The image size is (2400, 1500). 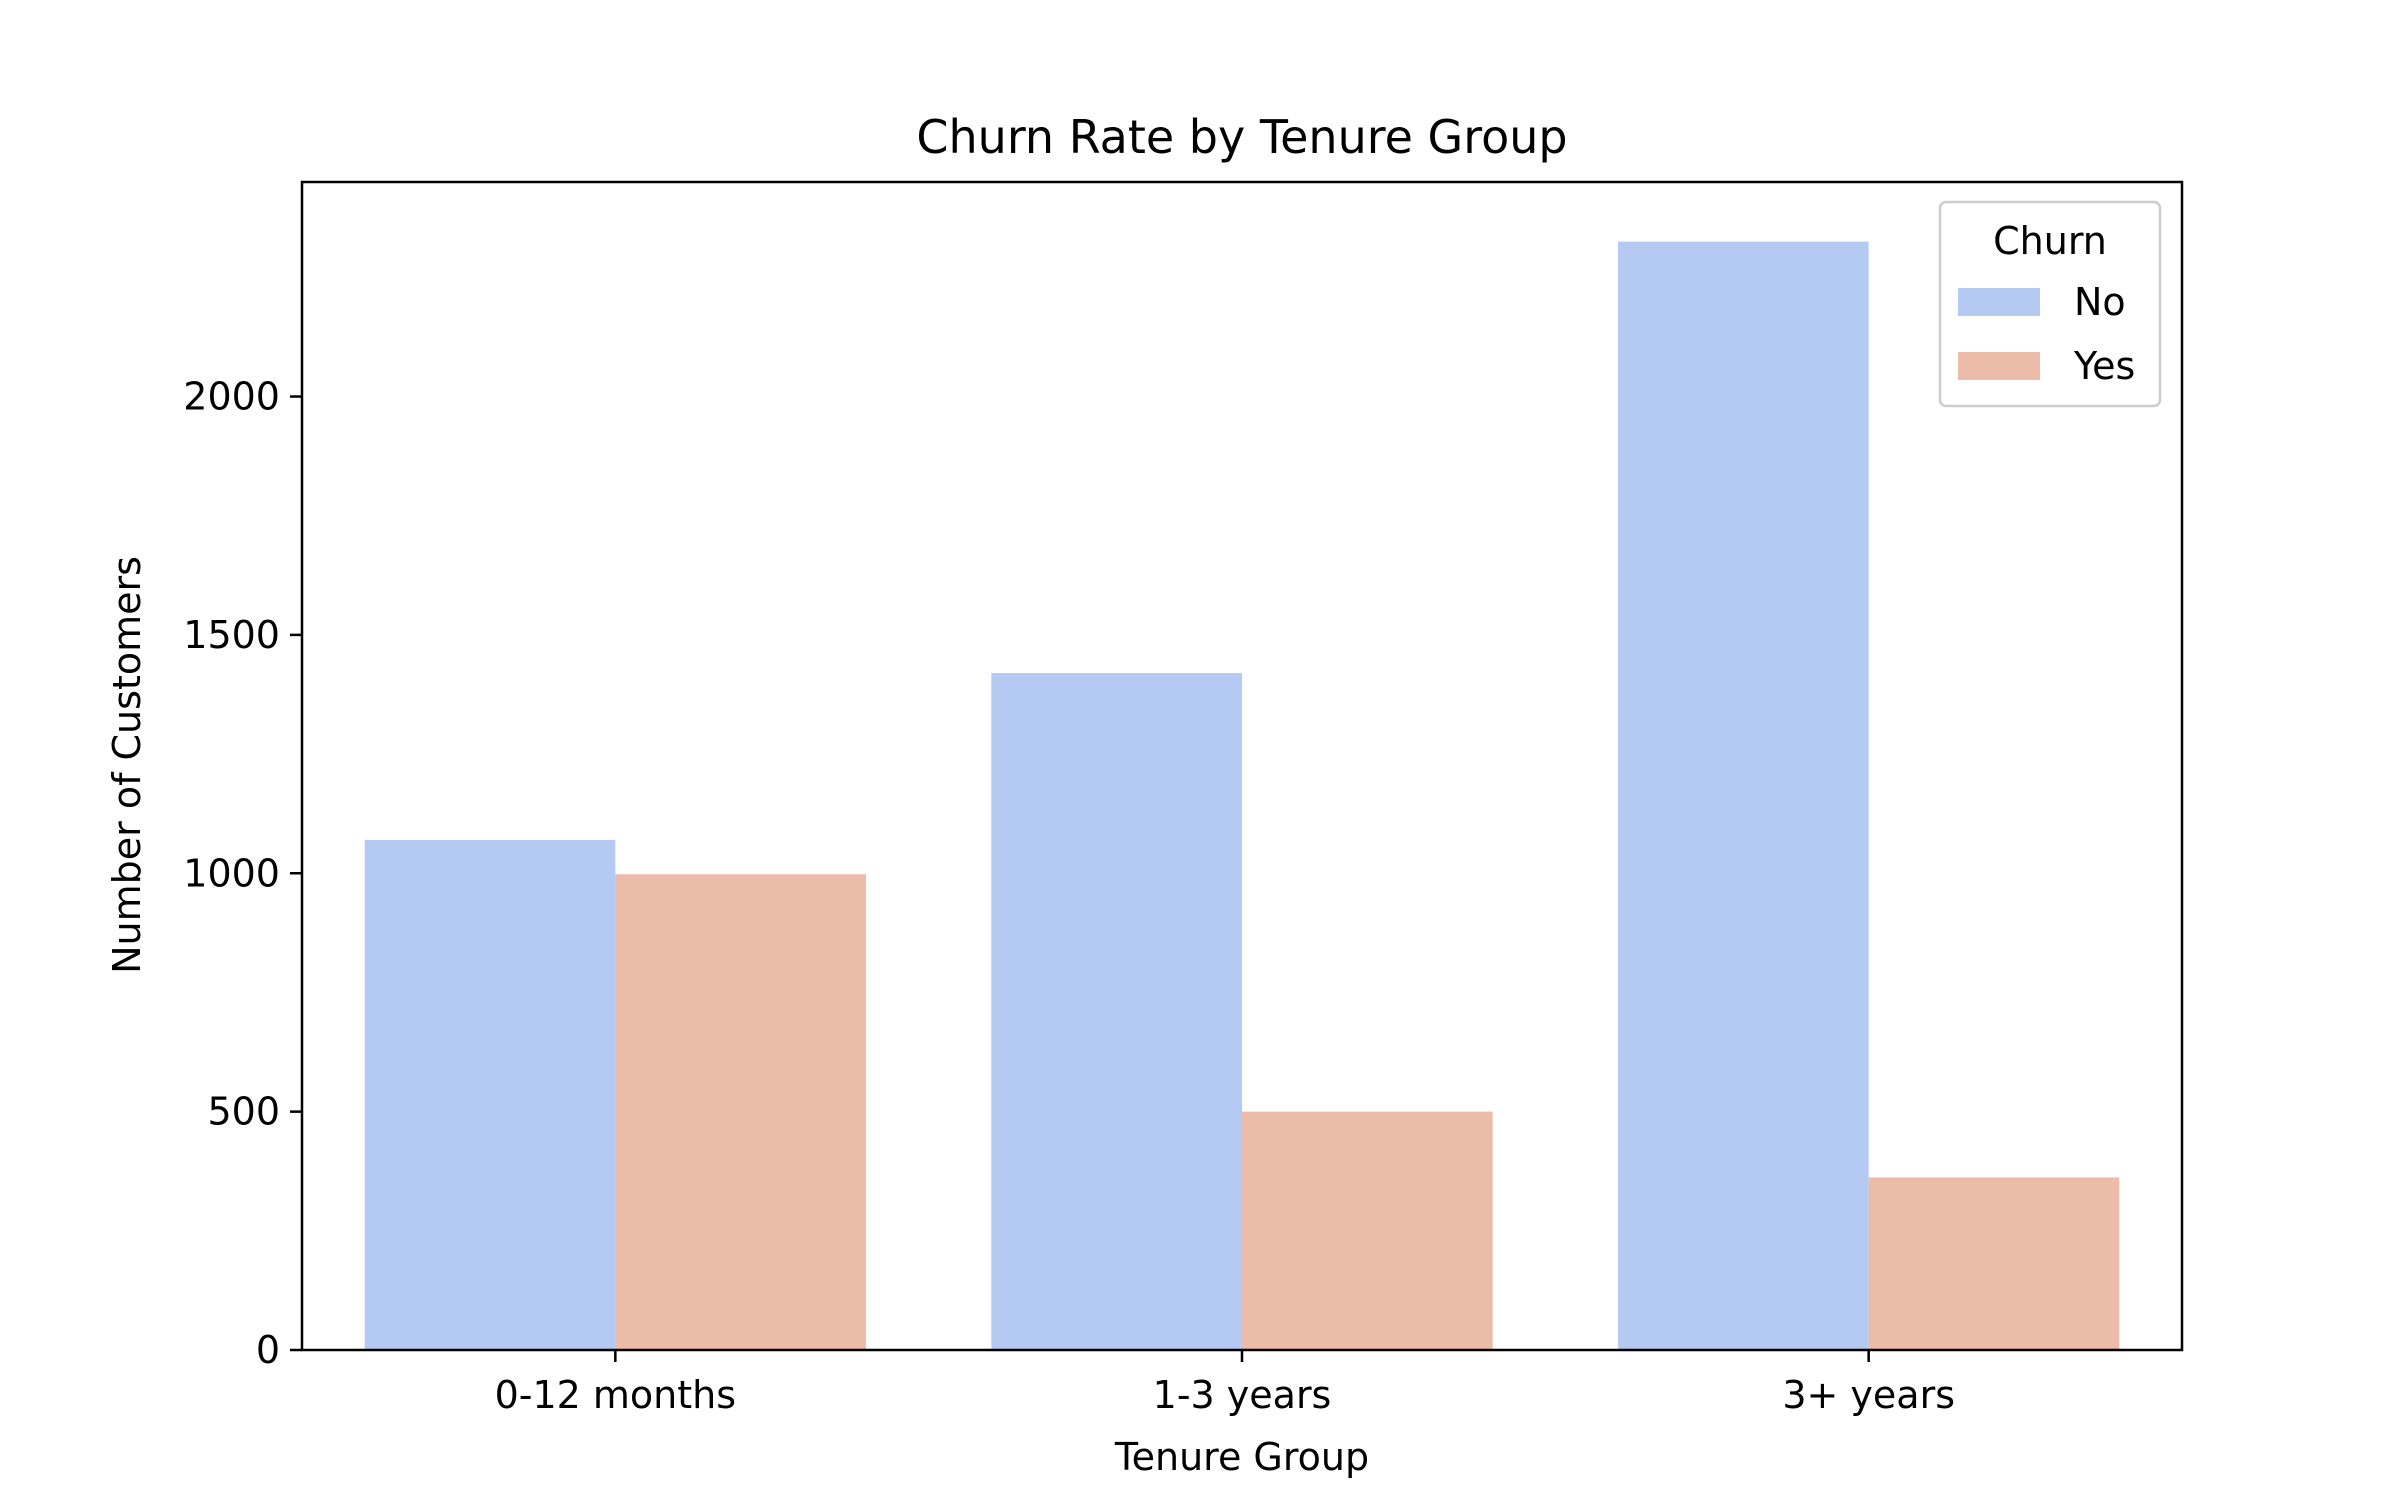 What do you see at coordinates (2050, 241) in the screenshot?
I see `legend-title: Churn` at bounding box center [2050, 241].